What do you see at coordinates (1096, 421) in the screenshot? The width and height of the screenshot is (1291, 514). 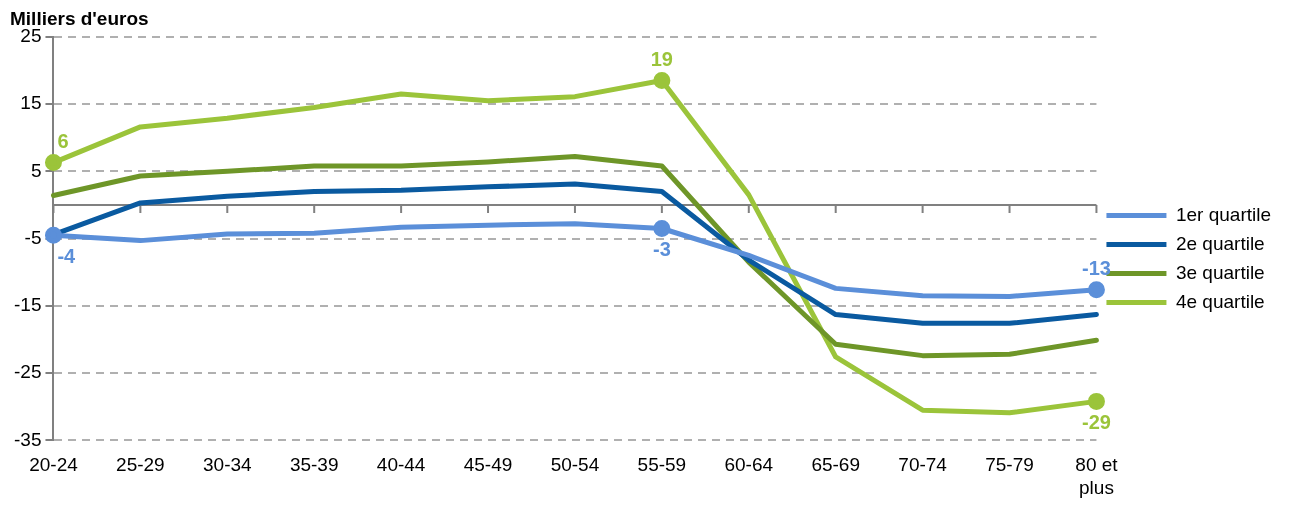 I see `data-label: -29` at bounding box center [1096, 421].